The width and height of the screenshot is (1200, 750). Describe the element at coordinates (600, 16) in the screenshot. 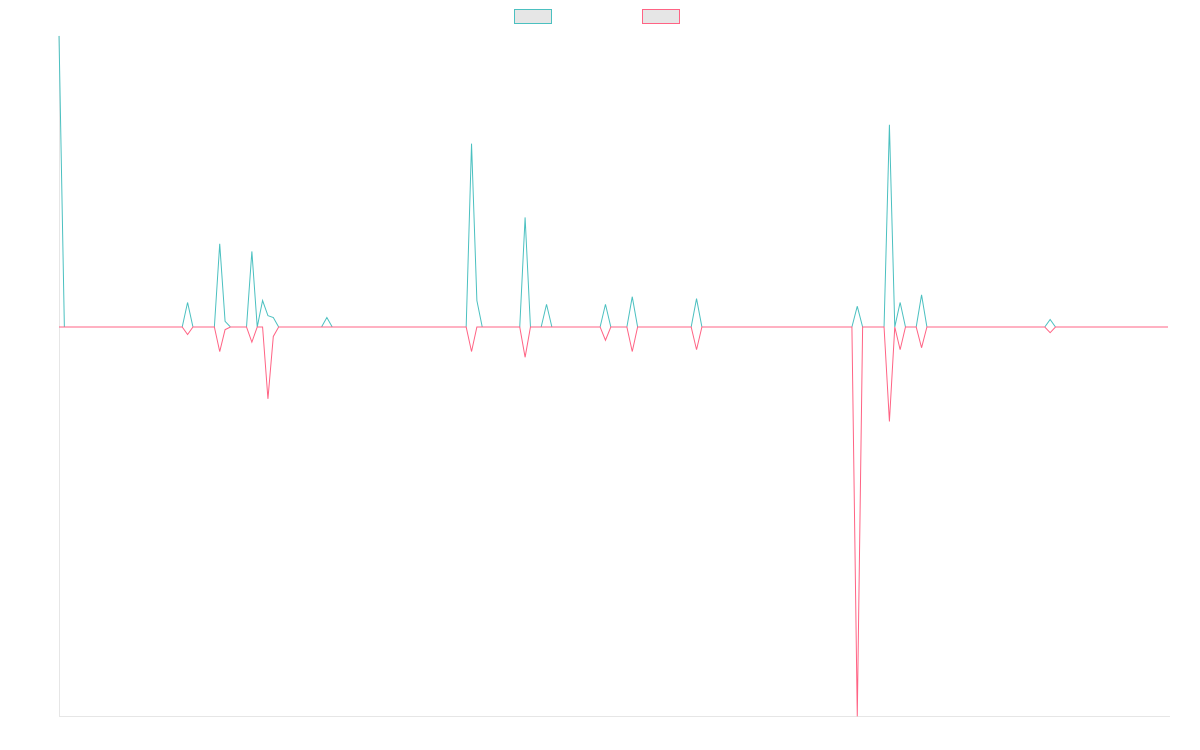

I see `legend` at that location.